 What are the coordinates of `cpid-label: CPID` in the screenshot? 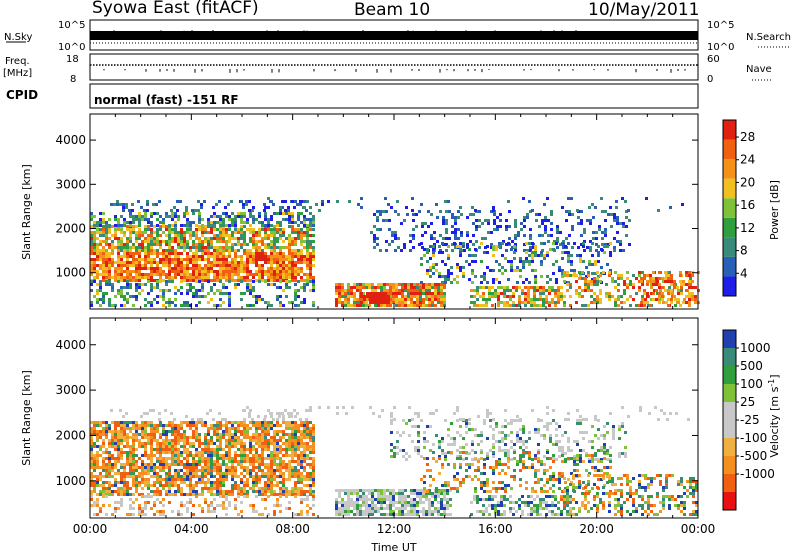 It's located at (22, 95).